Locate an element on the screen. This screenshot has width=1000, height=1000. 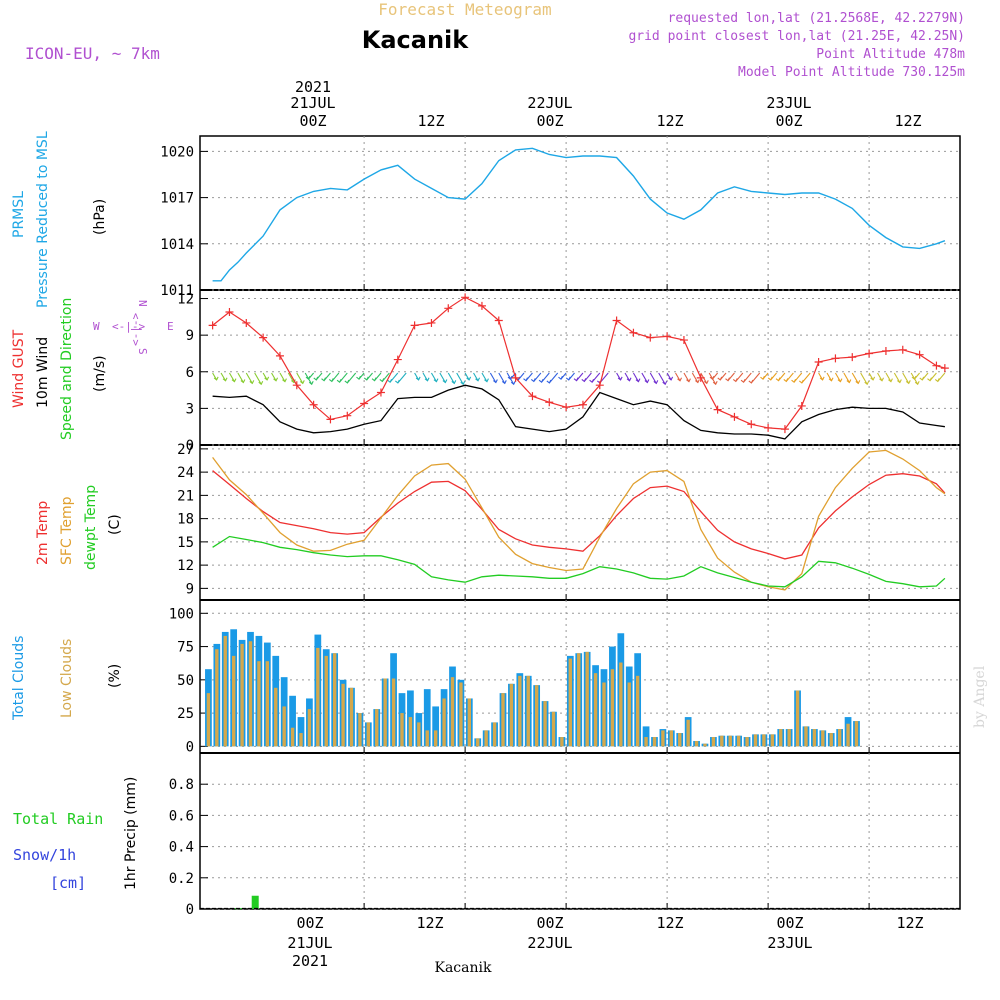
temperature-panel: 9 12 15 18 21 24 27 is located at coordinates (568, 521).